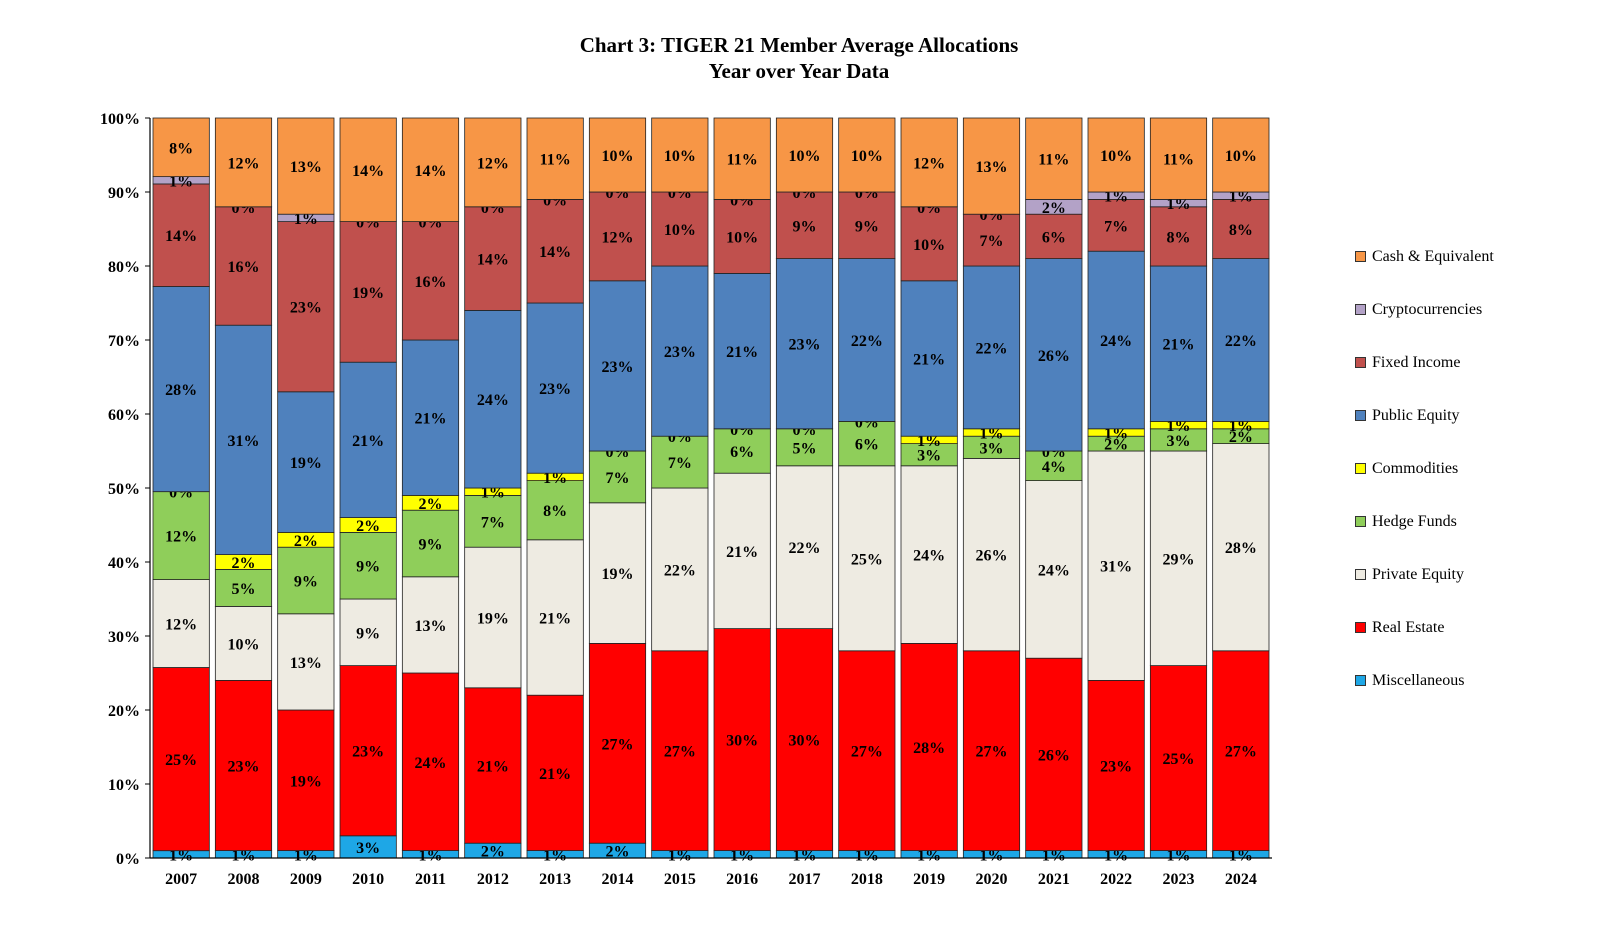 The height and width of the screenshot is (934, 1598). What do you see at coordinates (306, 781) in the screenshot?
I see `data-label-real-estate: 19%` at bounding box center [306, 781].